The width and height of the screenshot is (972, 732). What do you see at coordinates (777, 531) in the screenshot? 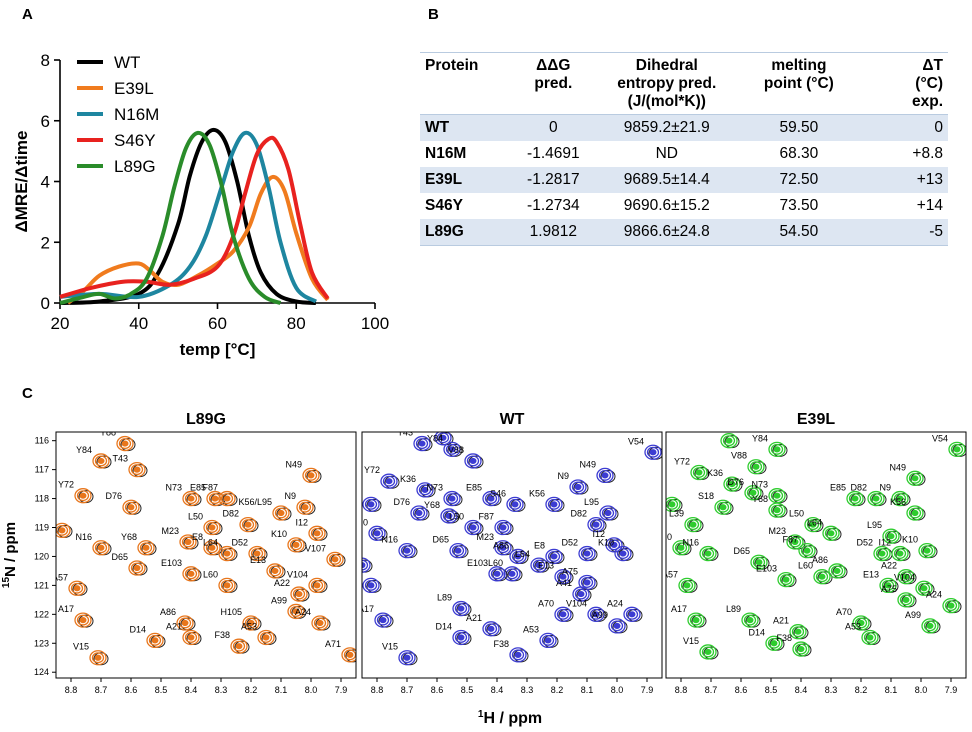
I see `peak-label: M23` at bounding box center [777, 531].